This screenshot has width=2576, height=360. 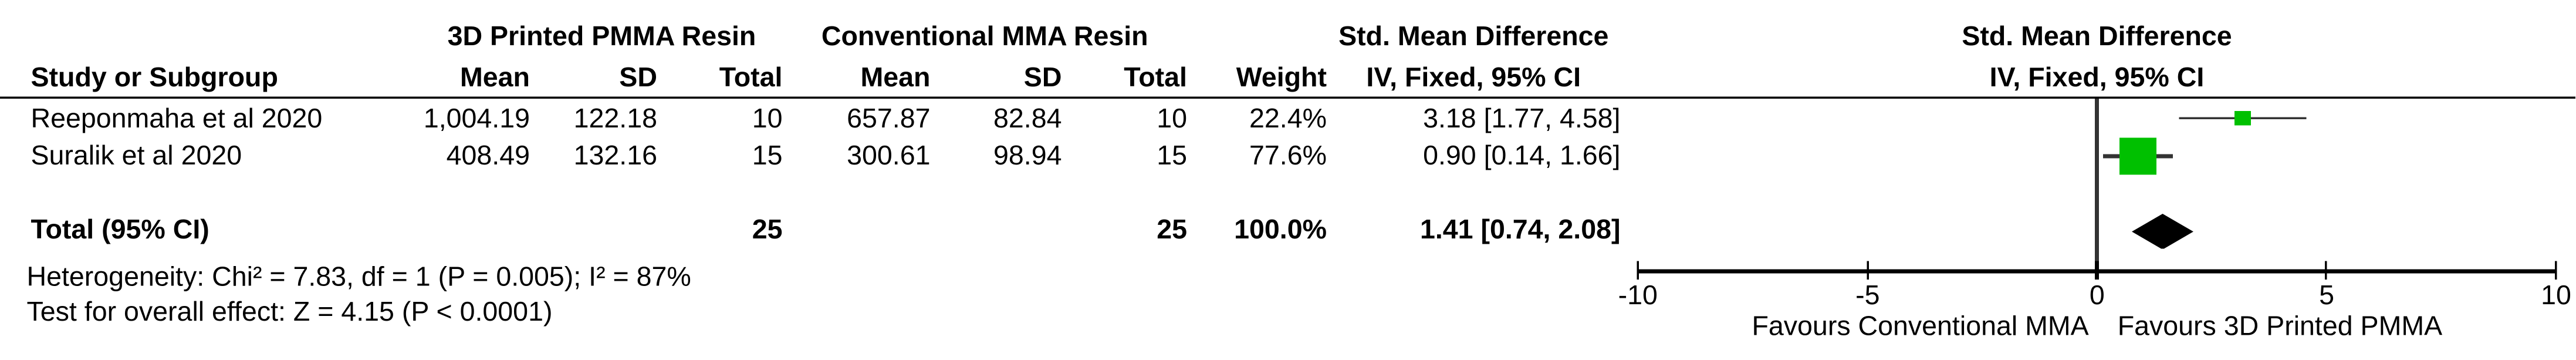 What do you see at coordinates (476, 117) in the screenshot?
I see `mean1-value: 1,004.19` at bounding box center [476, 117].